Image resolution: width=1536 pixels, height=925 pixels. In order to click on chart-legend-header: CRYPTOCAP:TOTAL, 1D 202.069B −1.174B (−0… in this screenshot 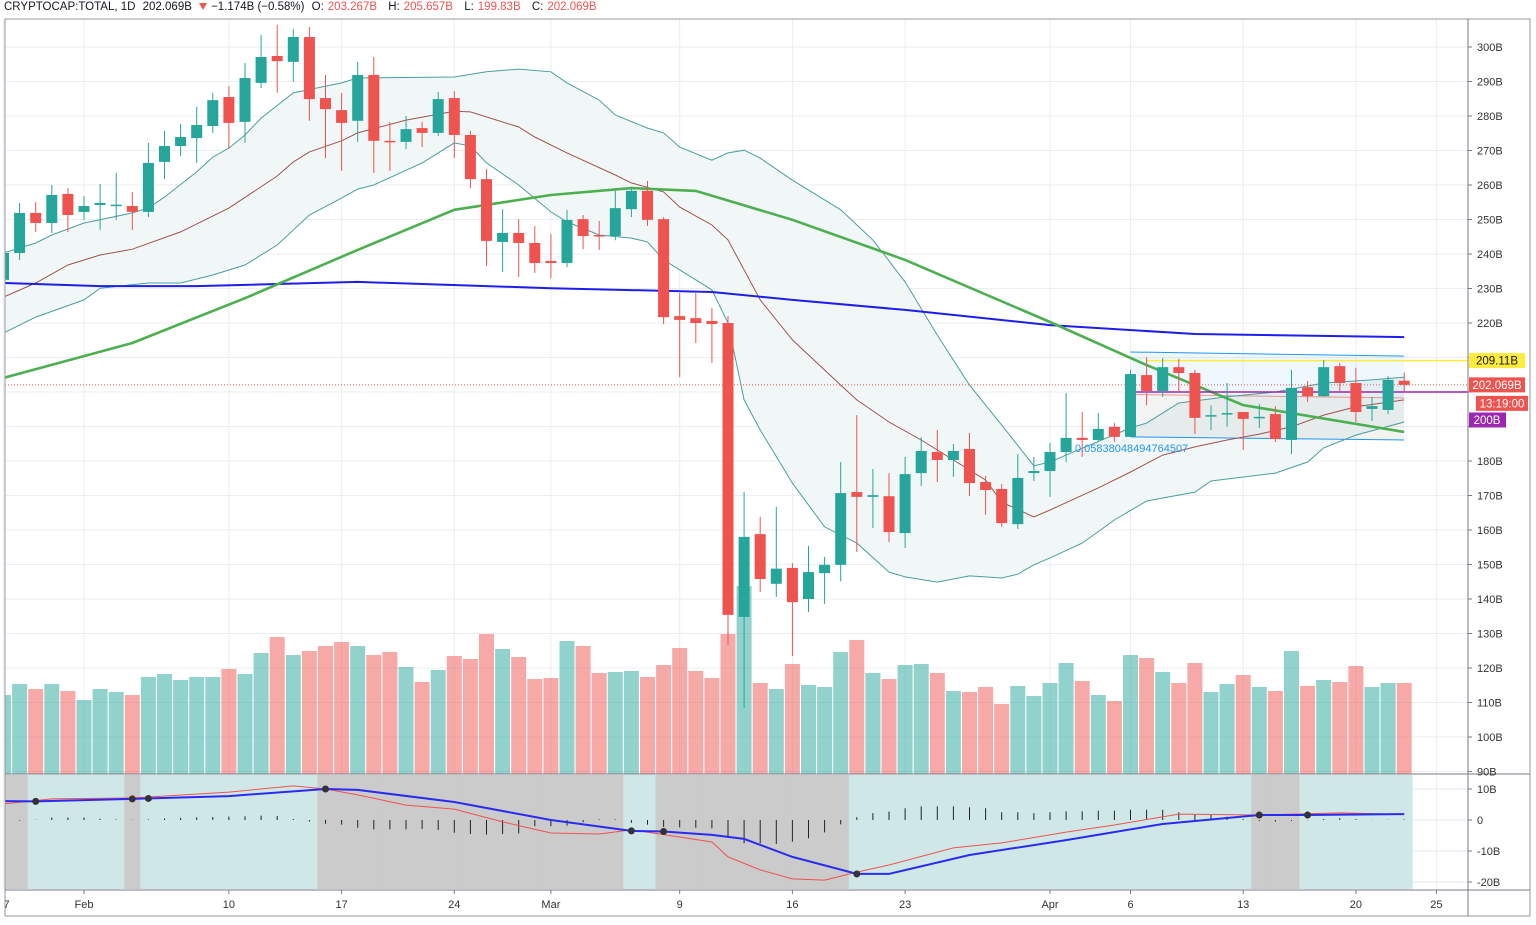, I will do `click(304, 7)`.